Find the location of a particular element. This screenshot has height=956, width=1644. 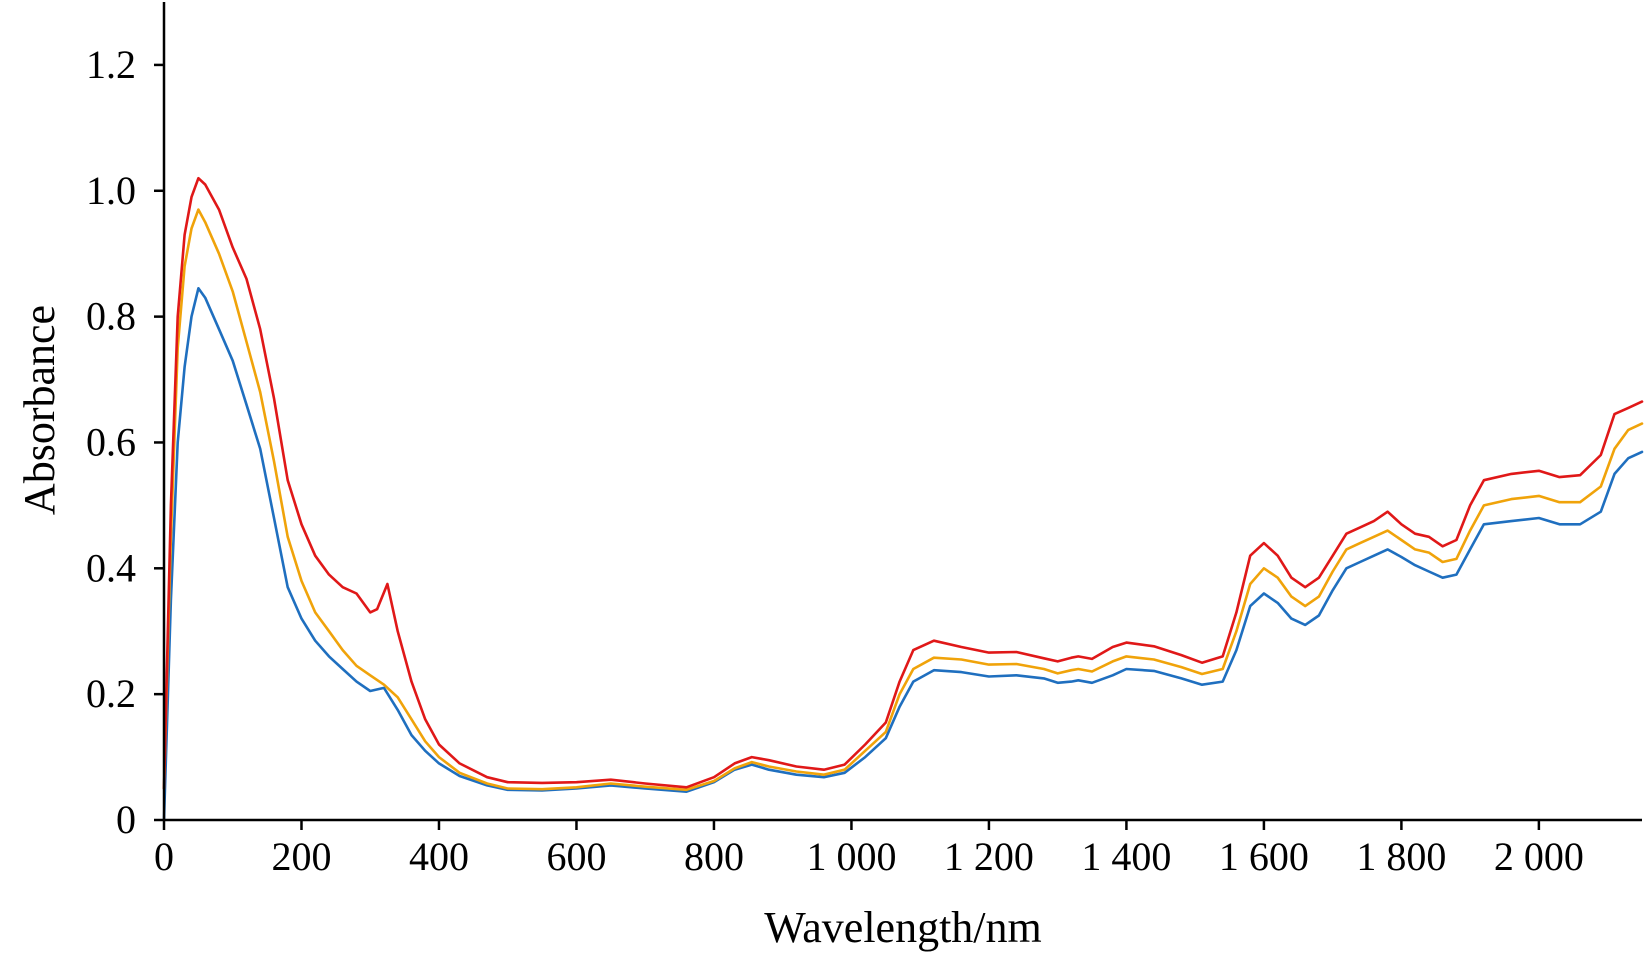

y-tick-label: 0.2 is located at coordinates (111, 693).